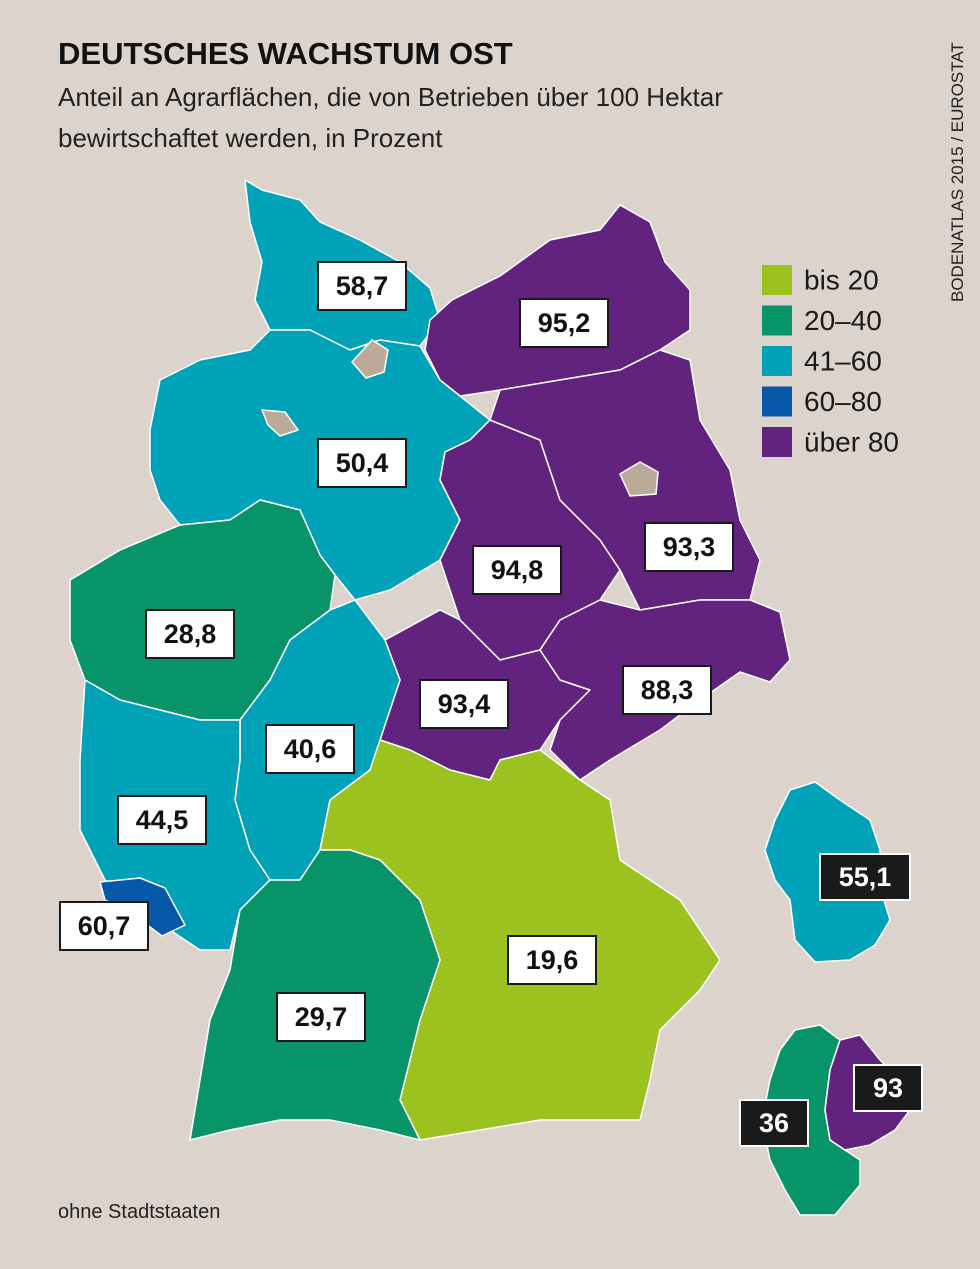 The image size is (980, 1269). I want to click on label-box: 93,4, so click(464, 704).